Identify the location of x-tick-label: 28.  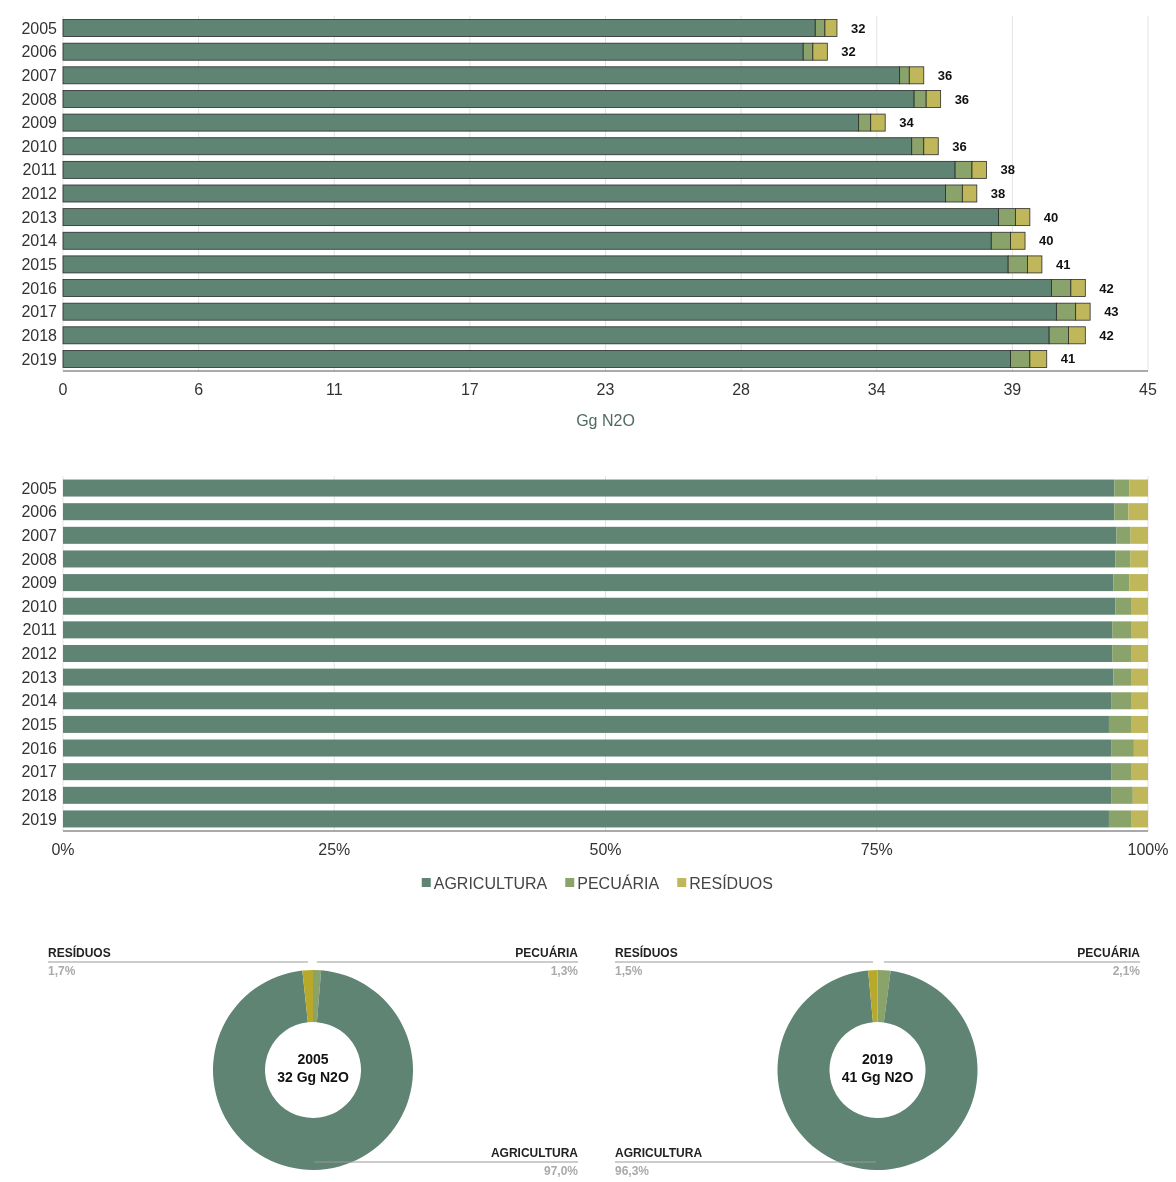
(741, 389).